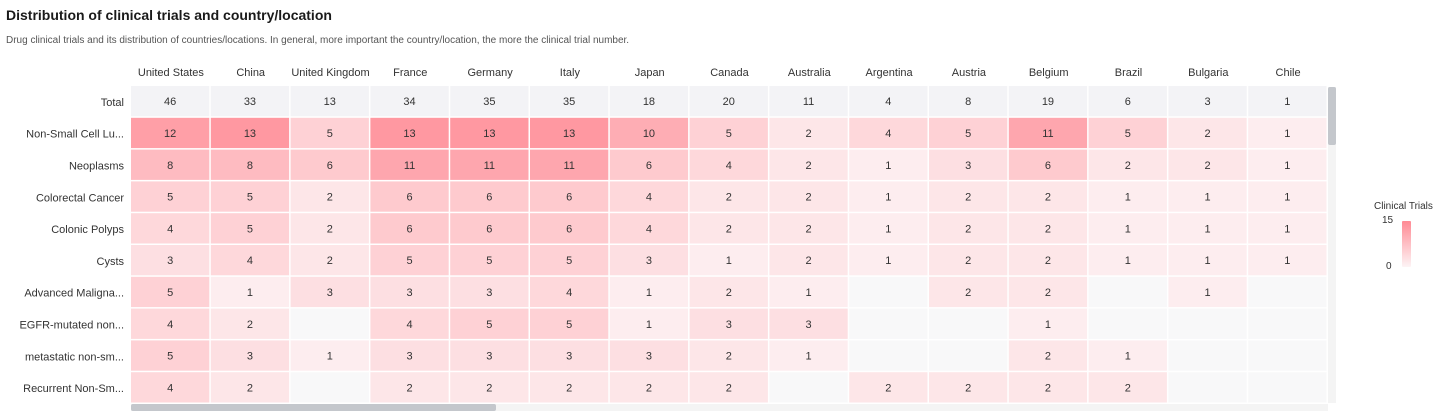  What do you see at coordinates (170, 134) in the screenshot?
I see `cell-value-label: 12` at bounding box center [170, 134].